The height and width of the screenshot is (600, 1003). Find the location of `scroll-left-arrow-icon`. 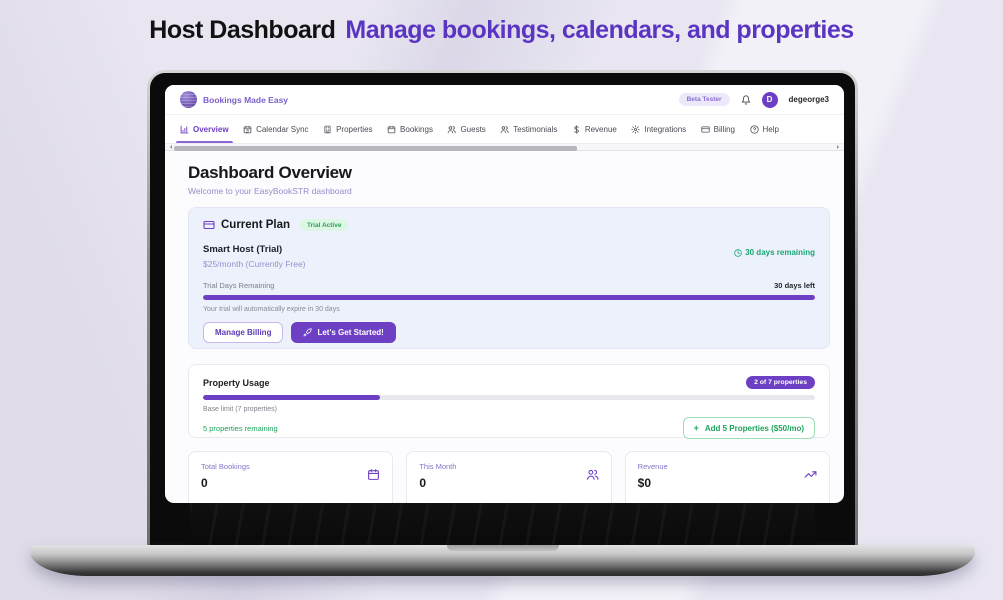

scroll-left-arrow-icon is located at coordinates (170, 147).